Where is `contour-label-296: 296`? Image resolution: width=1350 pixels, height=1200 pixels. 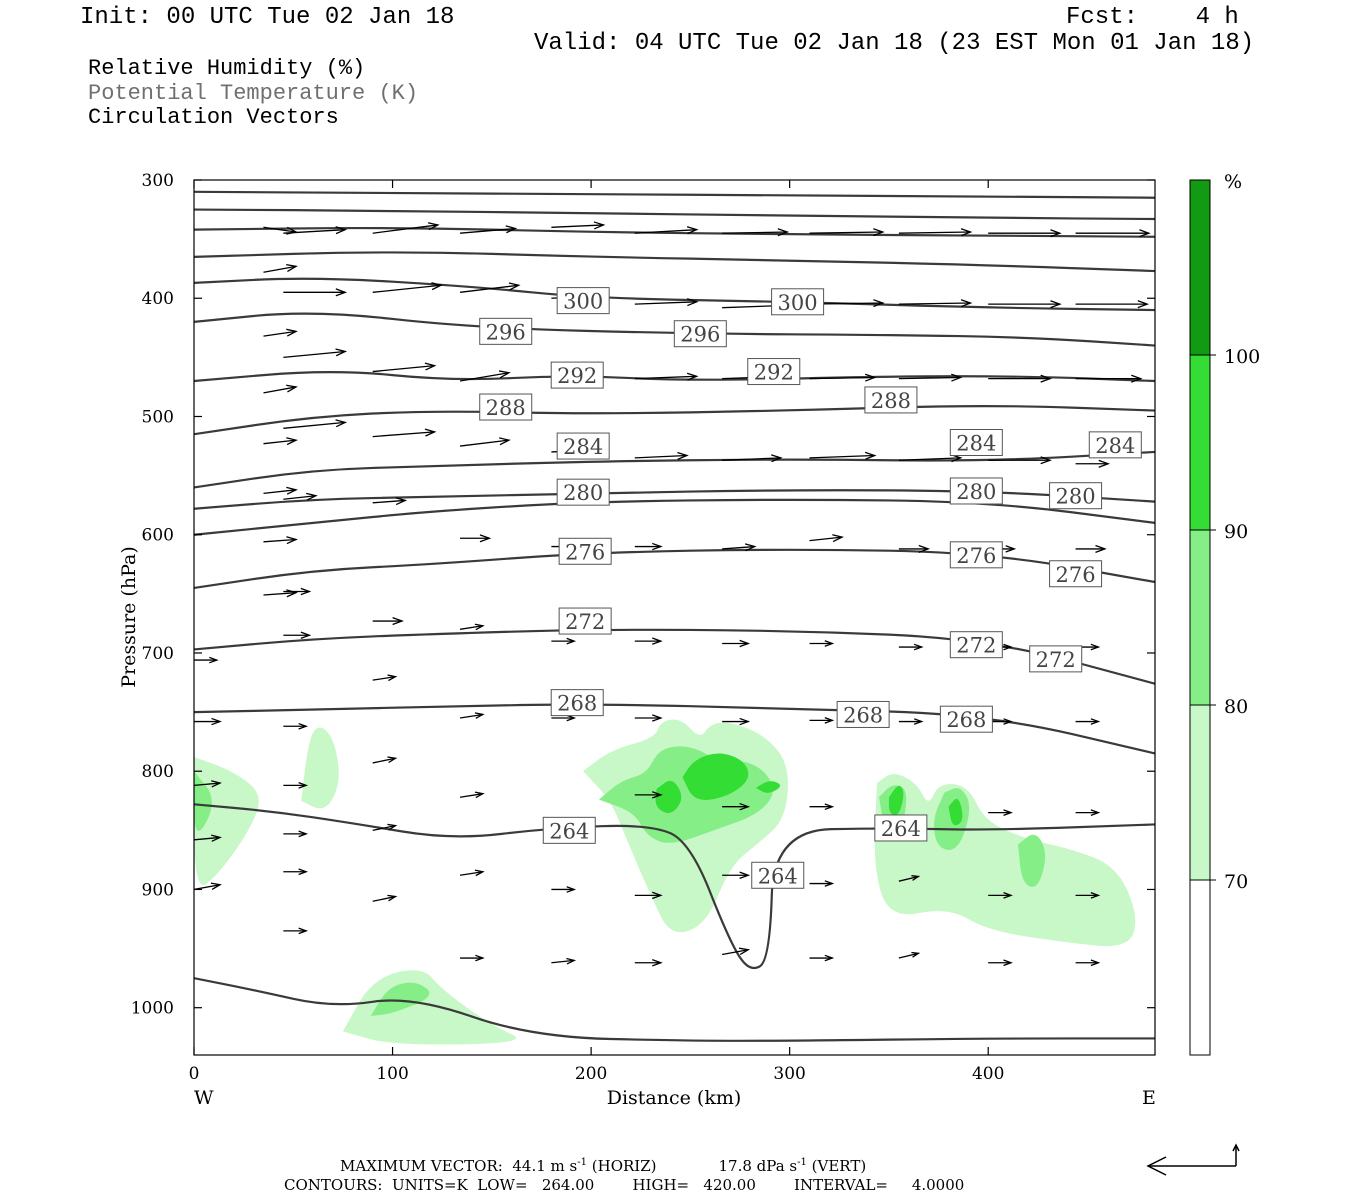 contour-label-296: 296 is located at coordinates (506, 332).